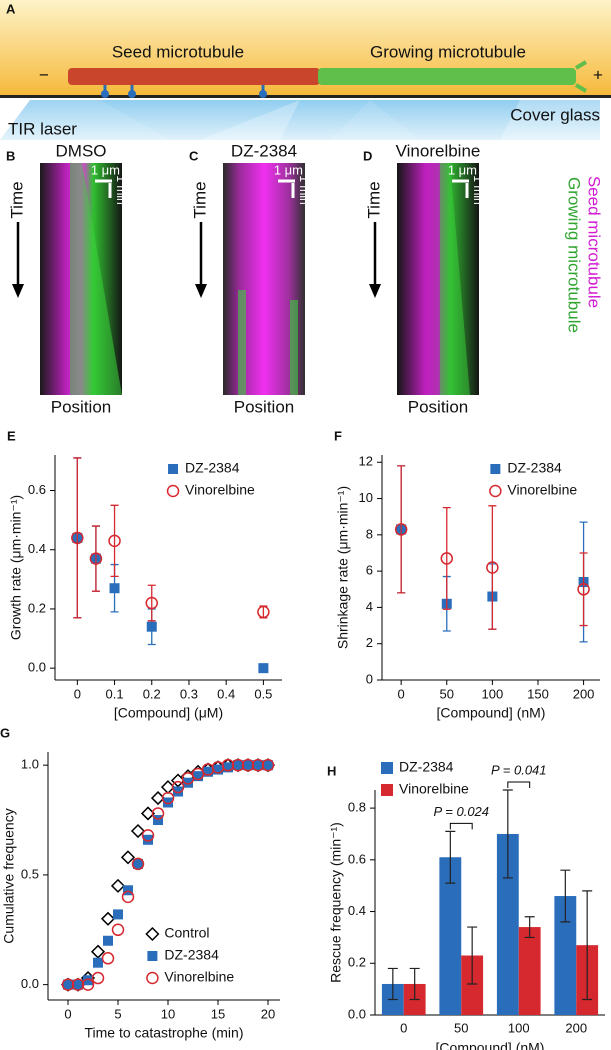 Image resolution: width=611 pixels, height=1050 pixels. Describe the element at coordinates (369, 570) in the screenshot. I see `y-tick-label: 6` at that location.